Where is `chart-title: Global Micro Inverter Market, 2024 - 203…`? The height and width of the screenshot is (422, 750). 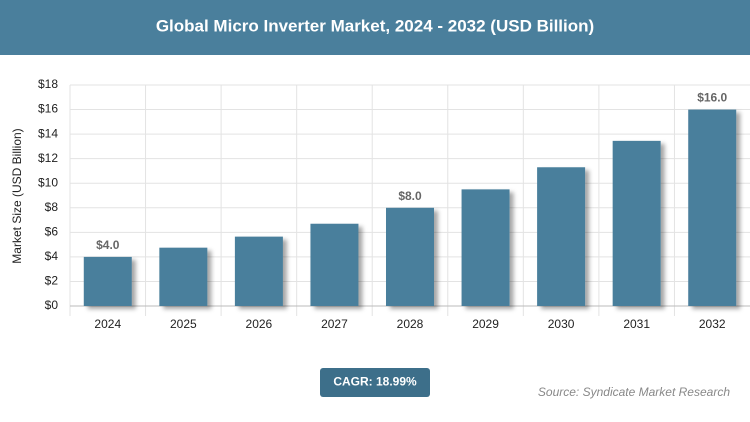
chart-title: Global Micro Inverter Market, 2024 - 203… is located at coordinates (375, 25).